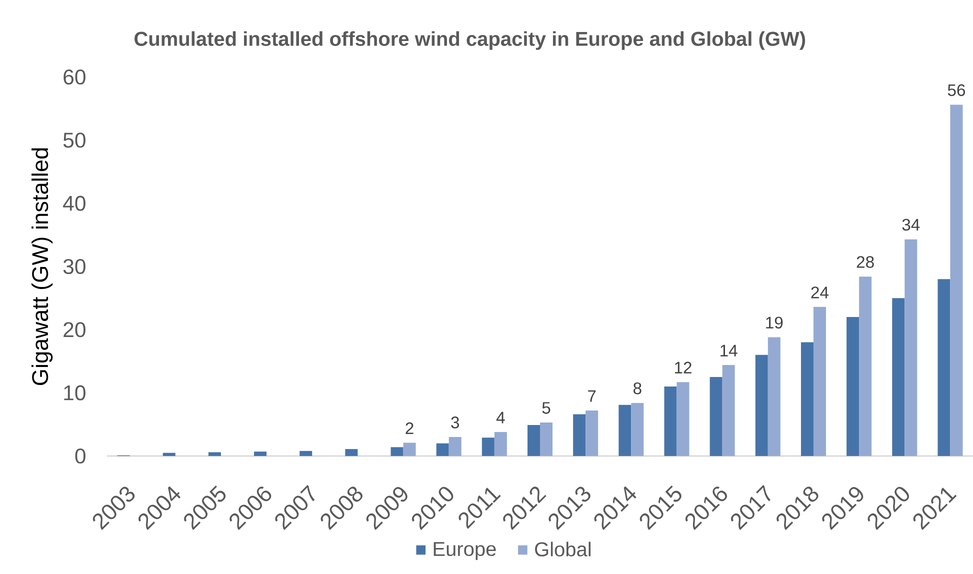 The image size is (973, 574). I want to click on data-label: 12, so click(683, 368).